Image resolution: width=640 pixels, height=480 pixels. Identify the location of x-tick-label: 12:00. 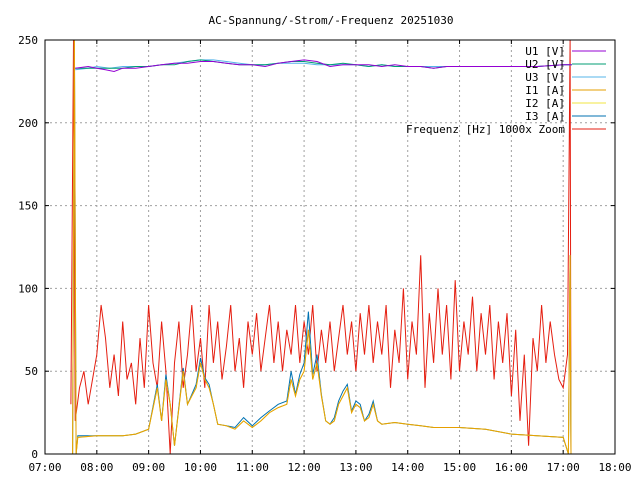
(304, 467).